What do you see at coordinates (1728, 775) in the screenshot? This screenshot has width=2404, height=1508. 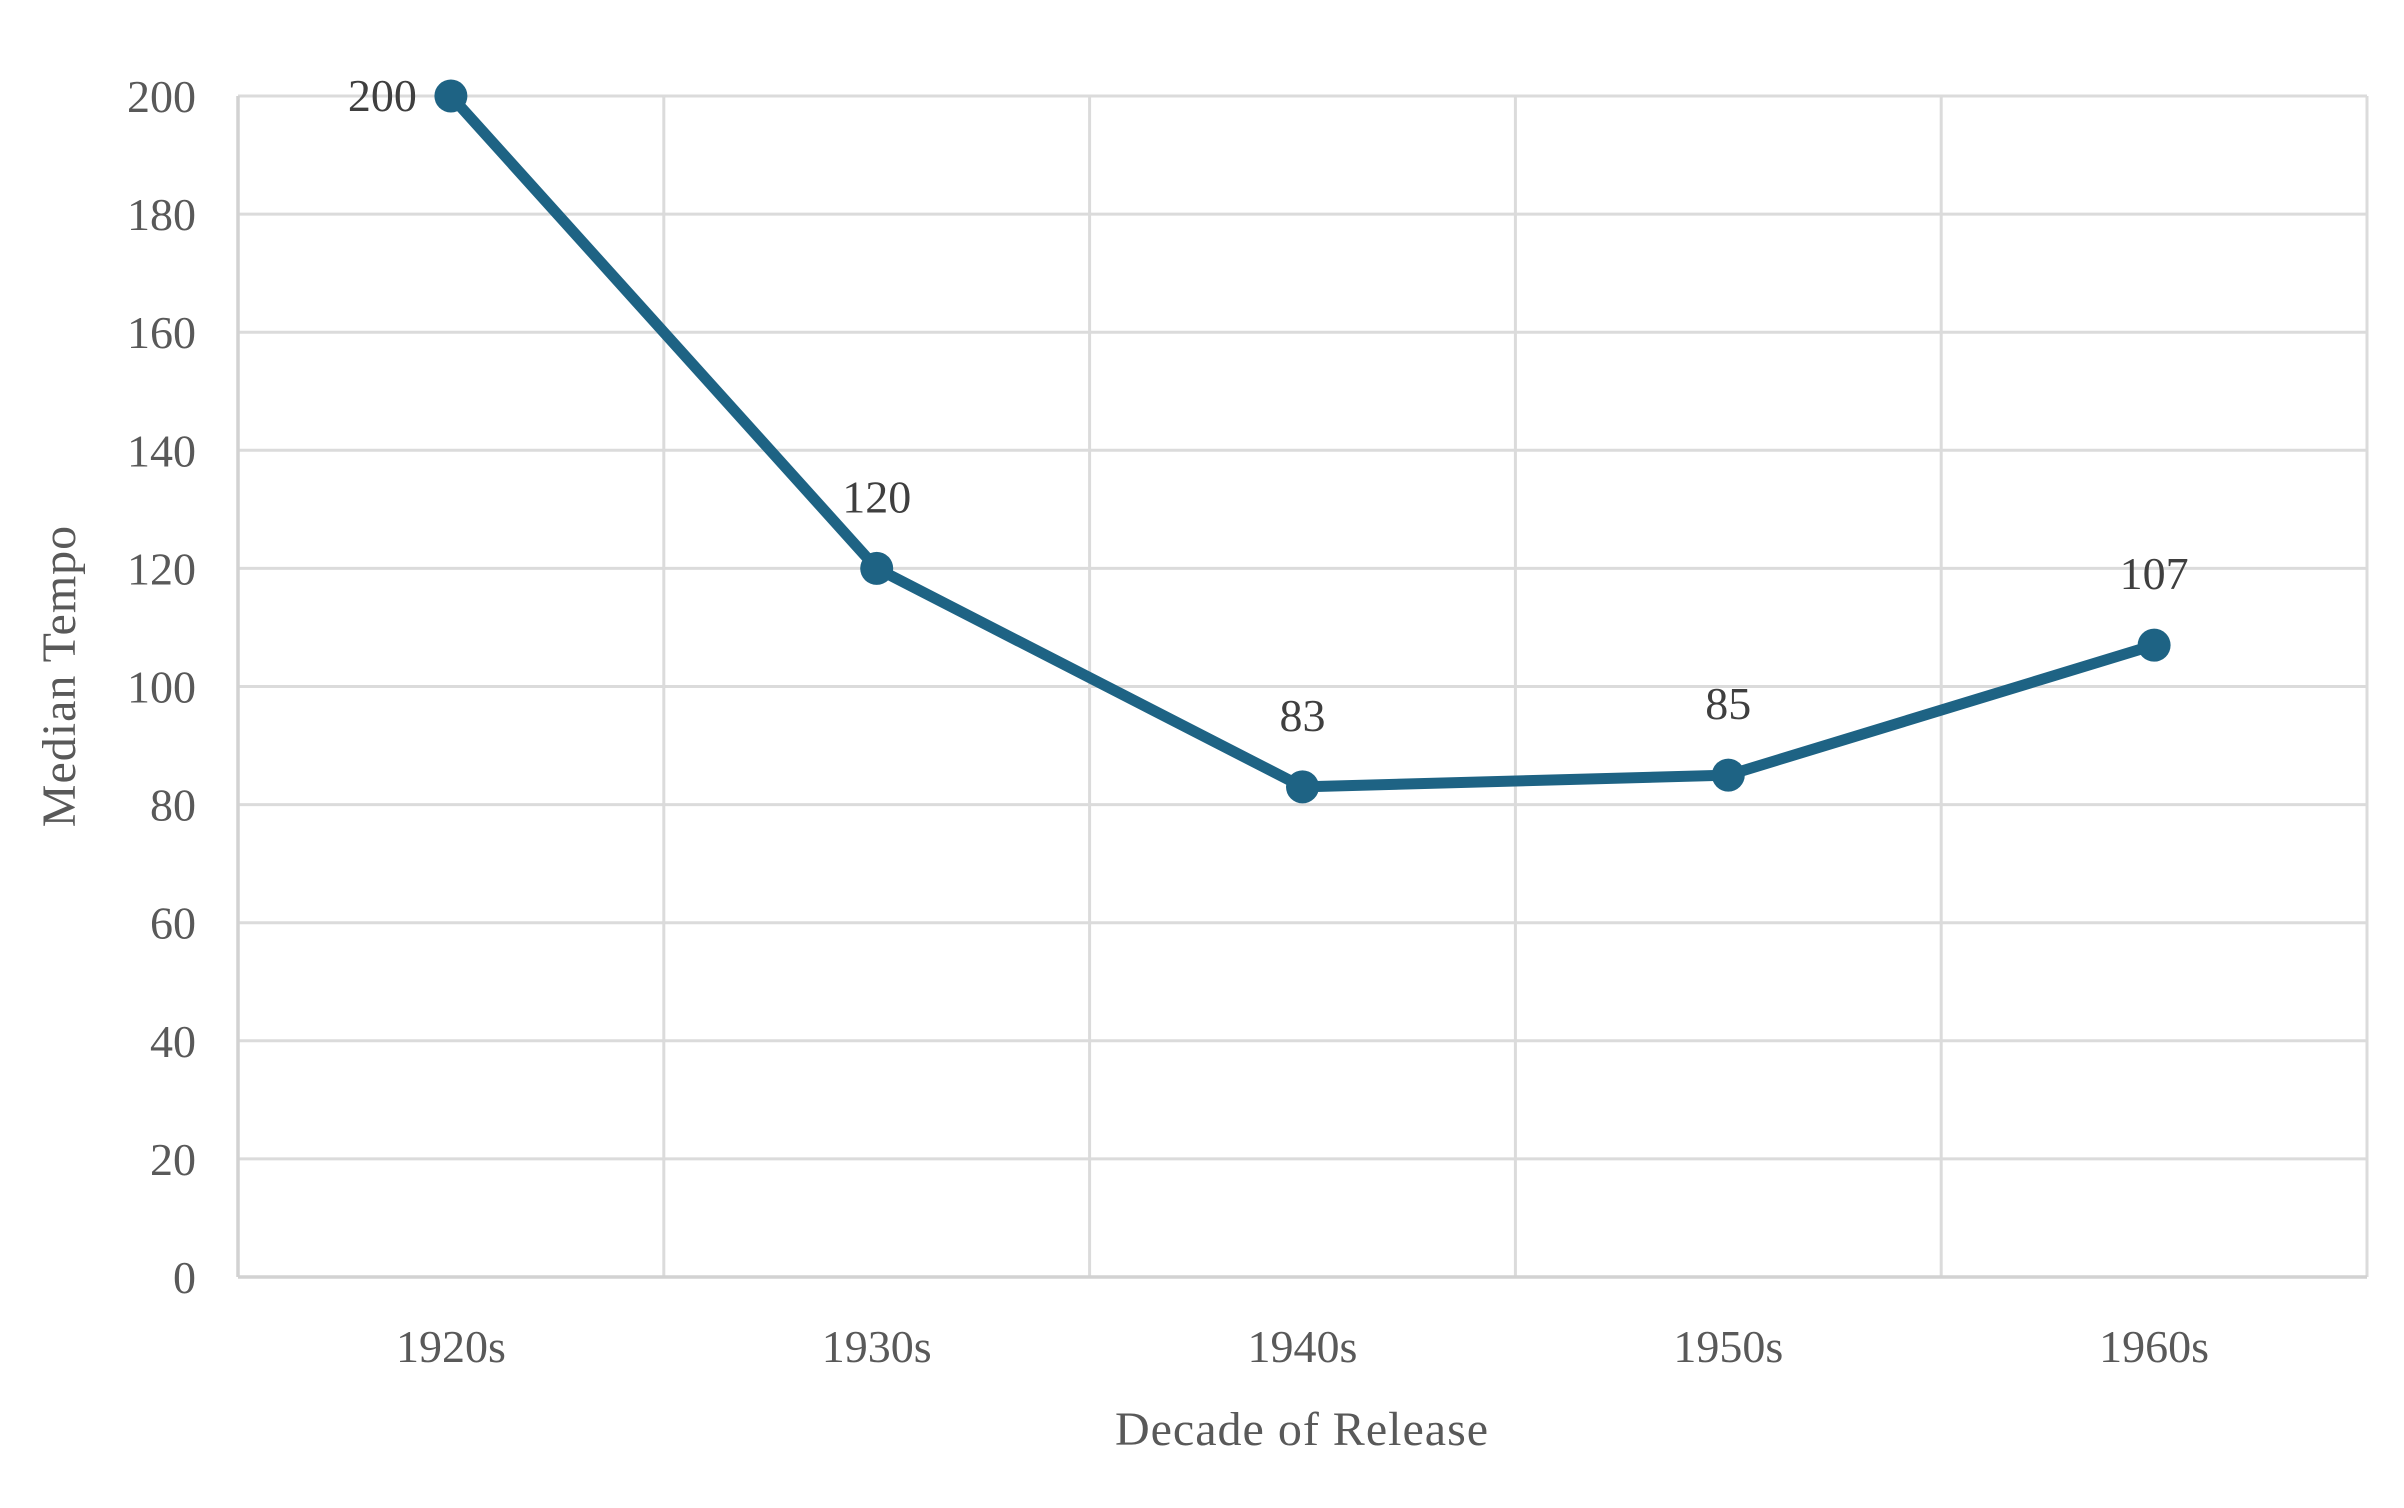 I see `data-point-1950s` at bounding box center [1728, 775].